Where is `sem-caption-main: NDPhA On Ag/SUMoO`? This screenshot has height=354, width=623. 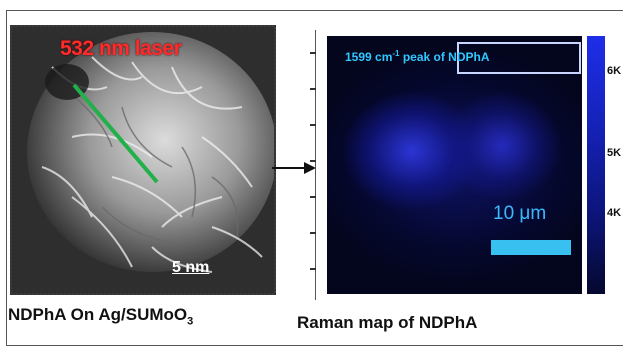
sem-caption-main: NDPhA On Ag/SUMoO is located at coordinates (98, 314).